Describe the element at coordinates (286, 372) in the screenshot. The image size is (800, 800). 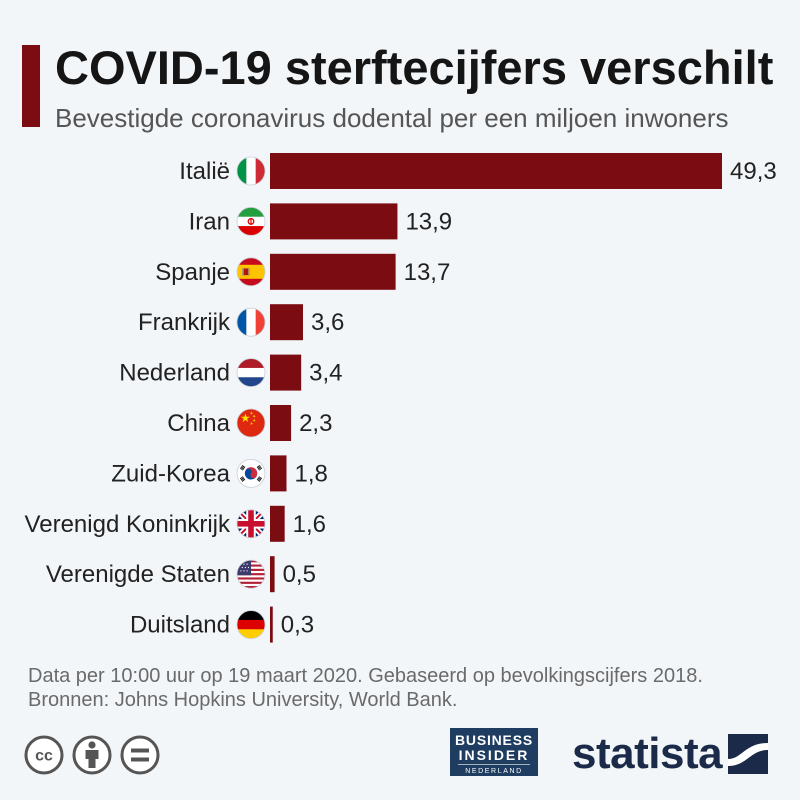
I see `bar-nederland` at that location.